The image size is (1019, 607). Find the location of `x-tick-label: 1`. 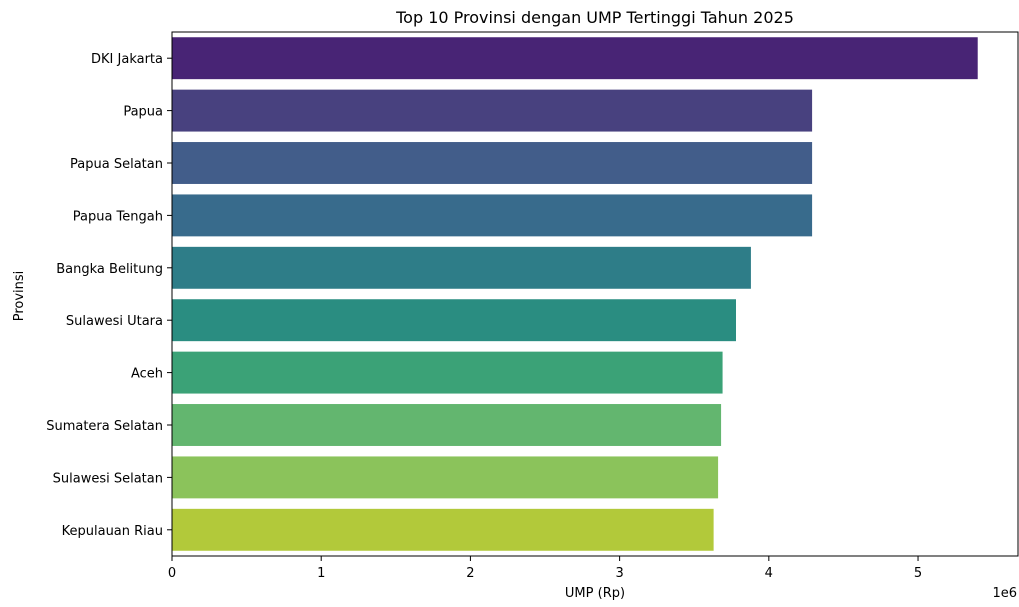

x-tick-label: 1 is located at coordinates (321, 573).